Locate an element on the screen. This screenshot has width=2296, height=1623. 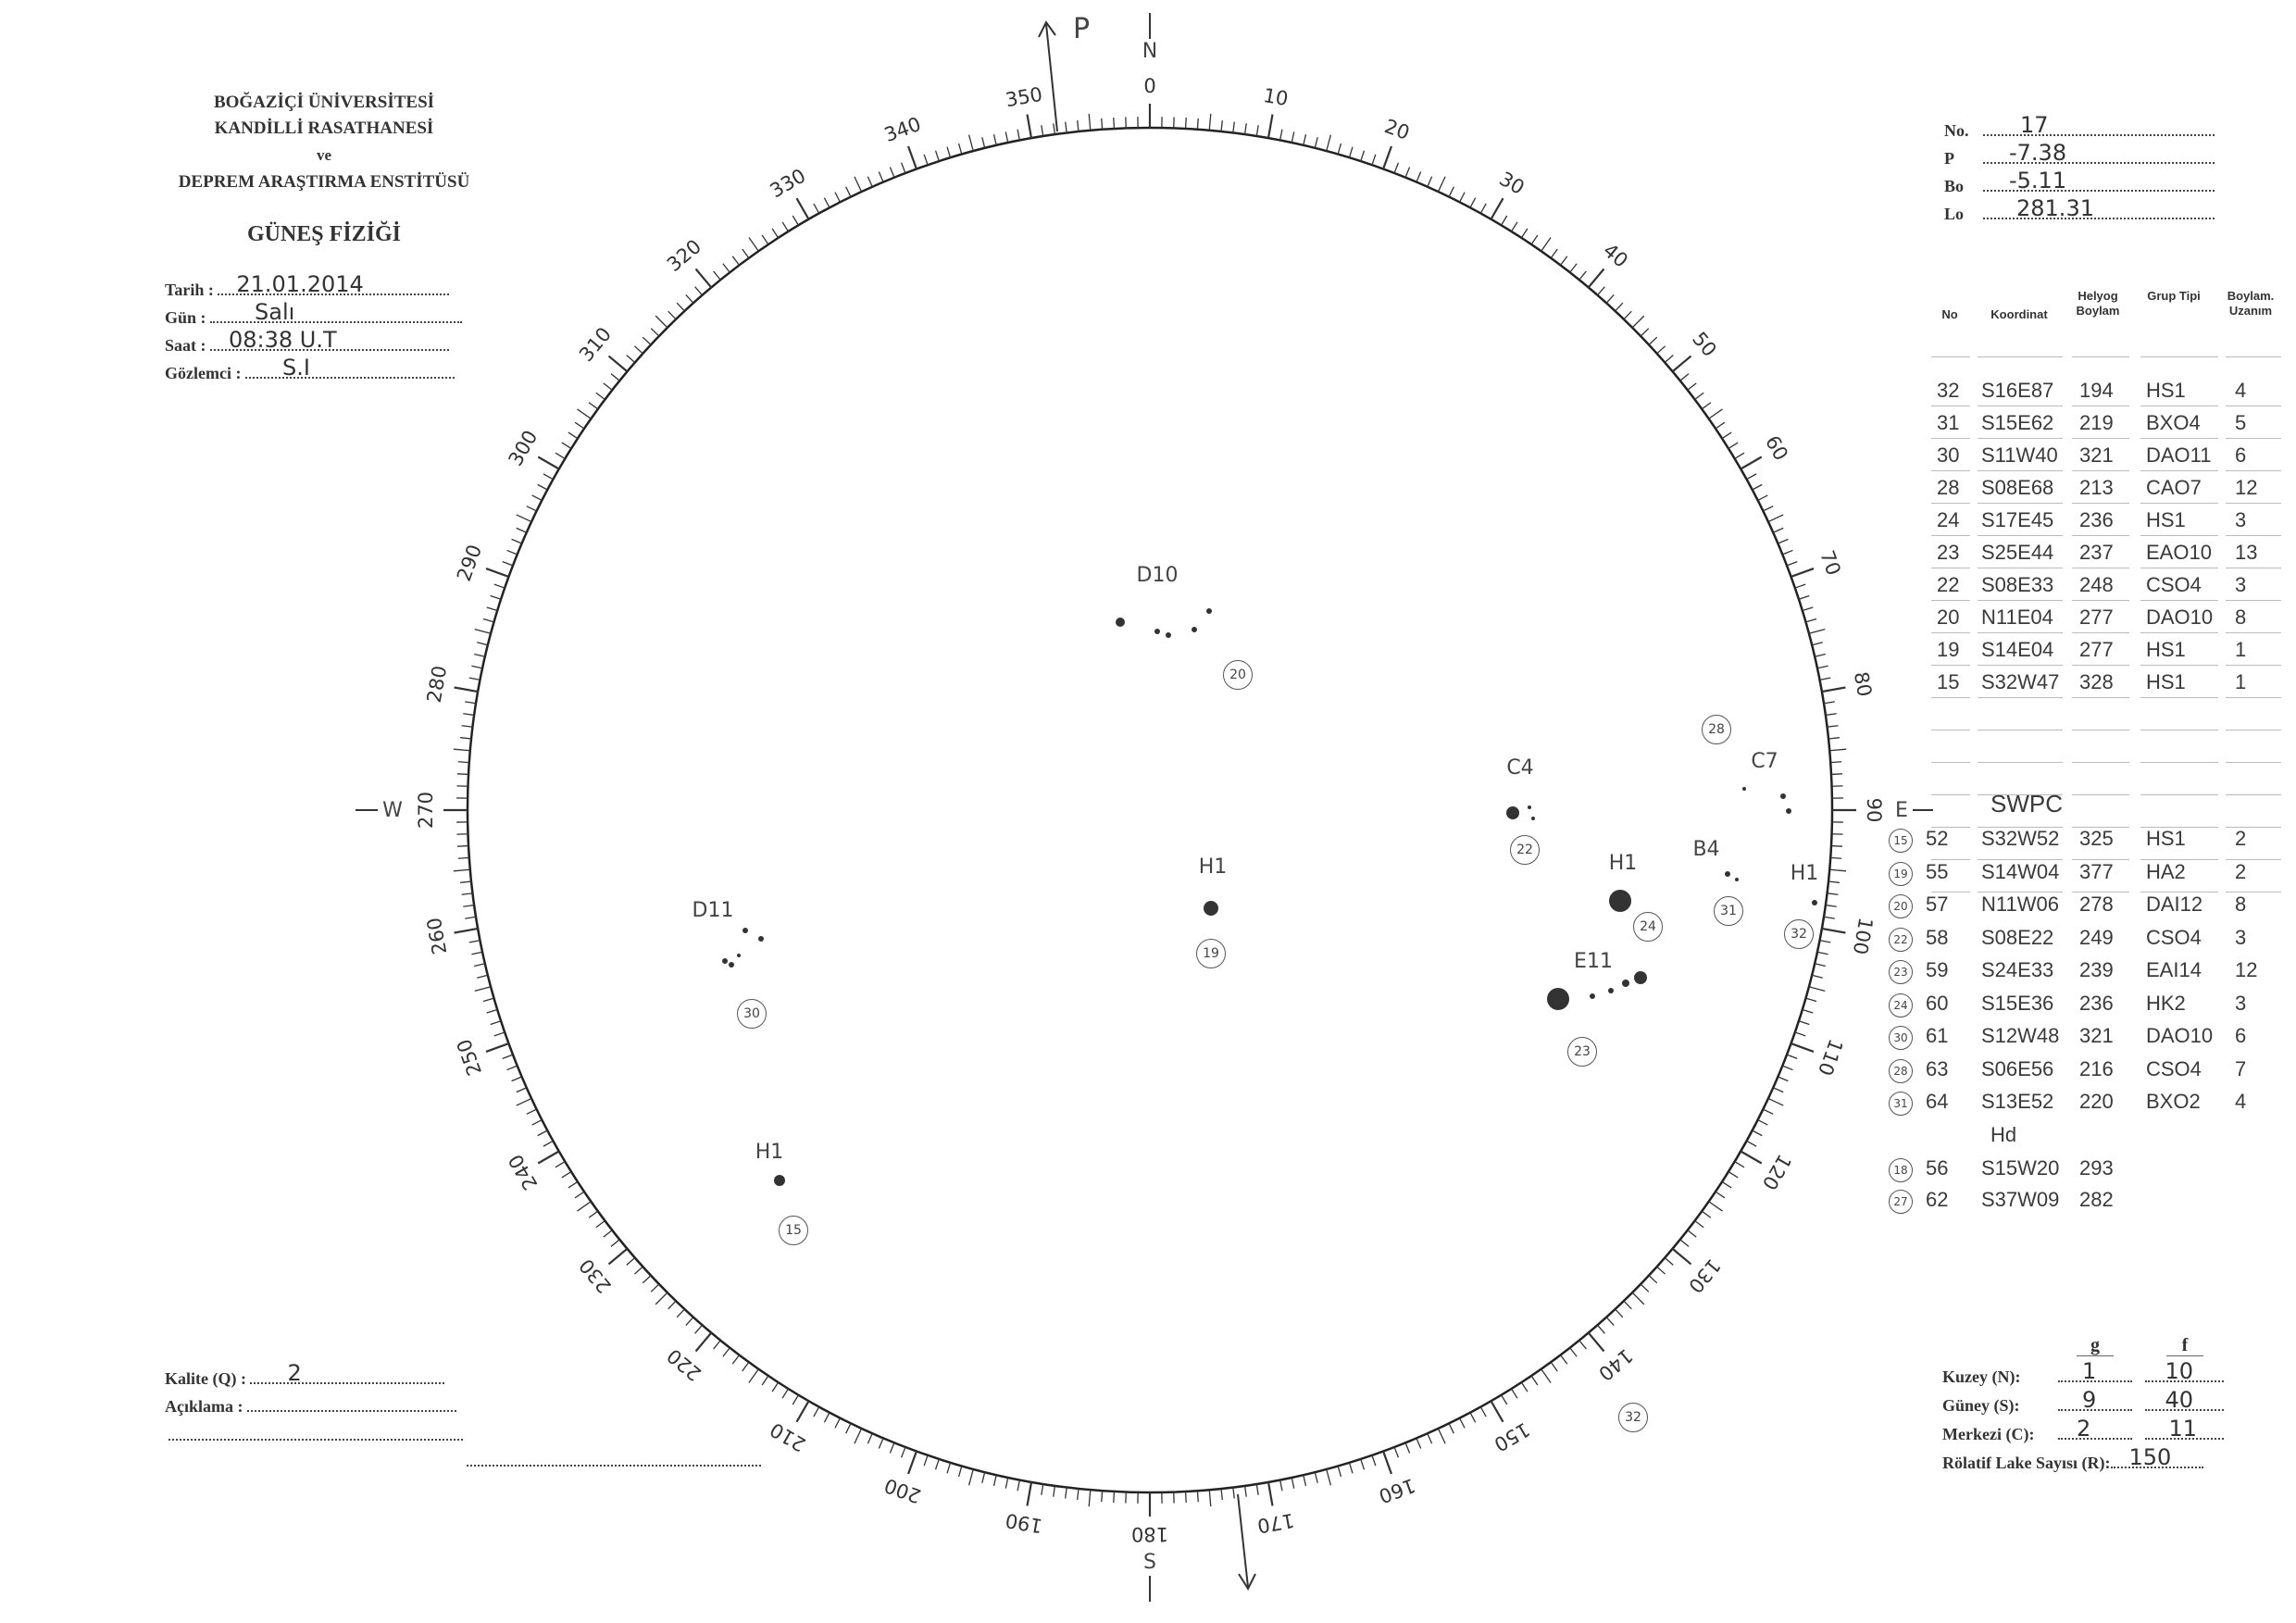
group-type-label: H1 is located at coordinates (1804, 874).